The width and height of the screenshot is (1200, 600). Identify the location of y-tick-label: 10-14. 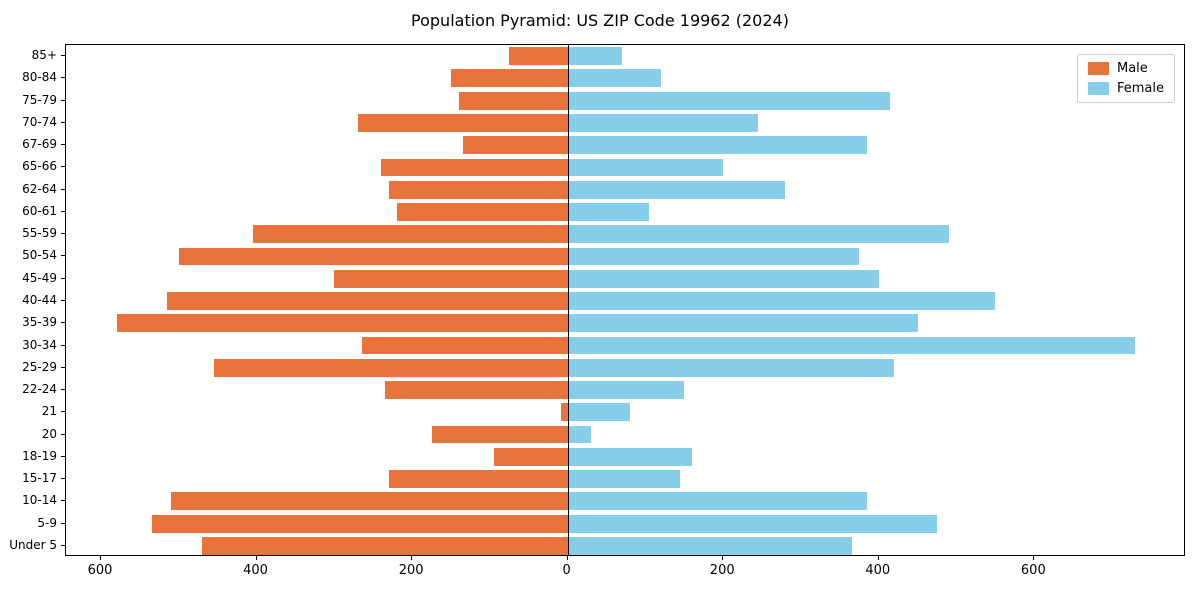
(39, 500).